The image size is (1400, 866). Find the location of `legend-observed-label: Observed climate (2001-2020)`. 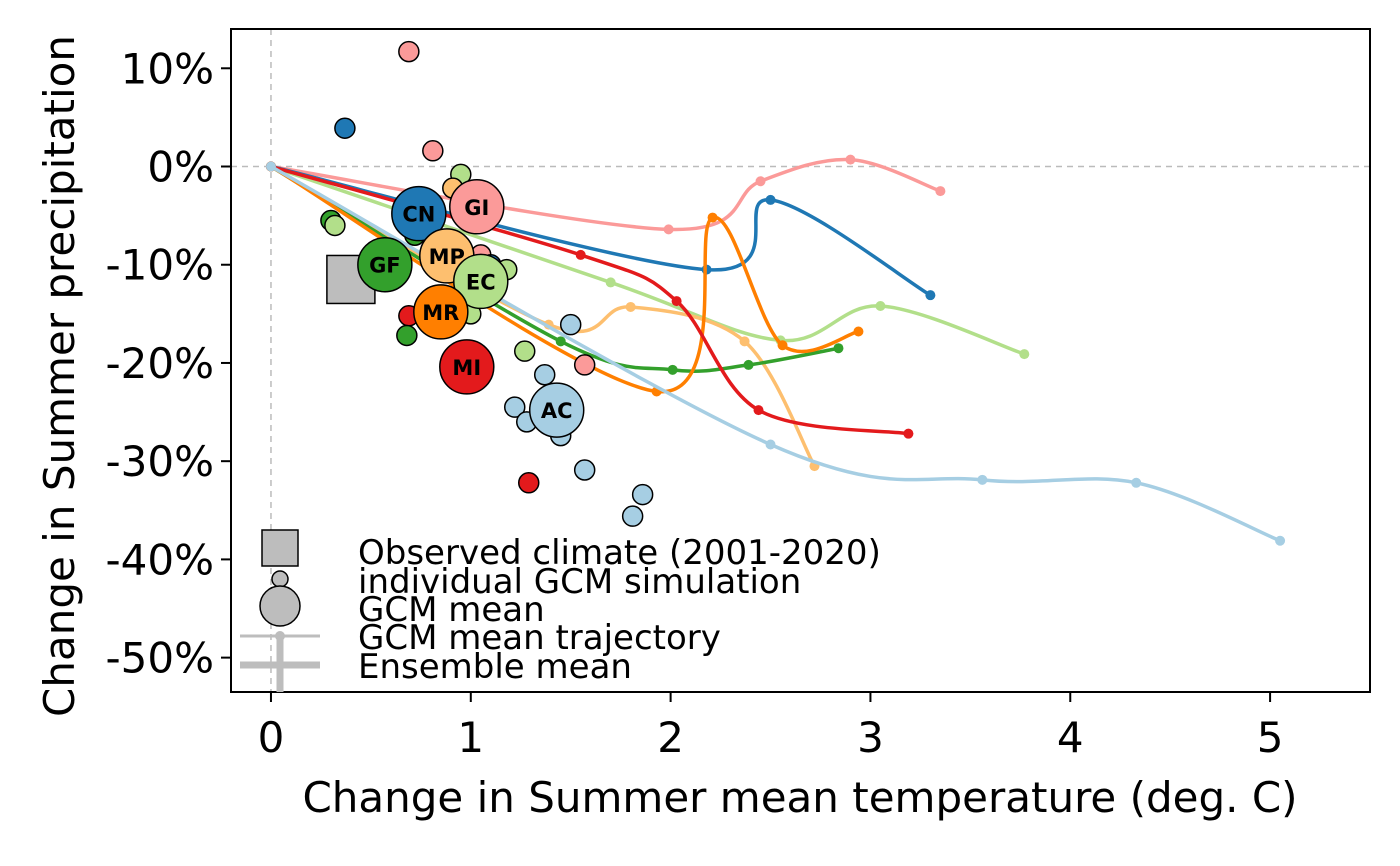

legend-observed-label: Observed climate (2001-2020) is located at coordinates (619, 553).